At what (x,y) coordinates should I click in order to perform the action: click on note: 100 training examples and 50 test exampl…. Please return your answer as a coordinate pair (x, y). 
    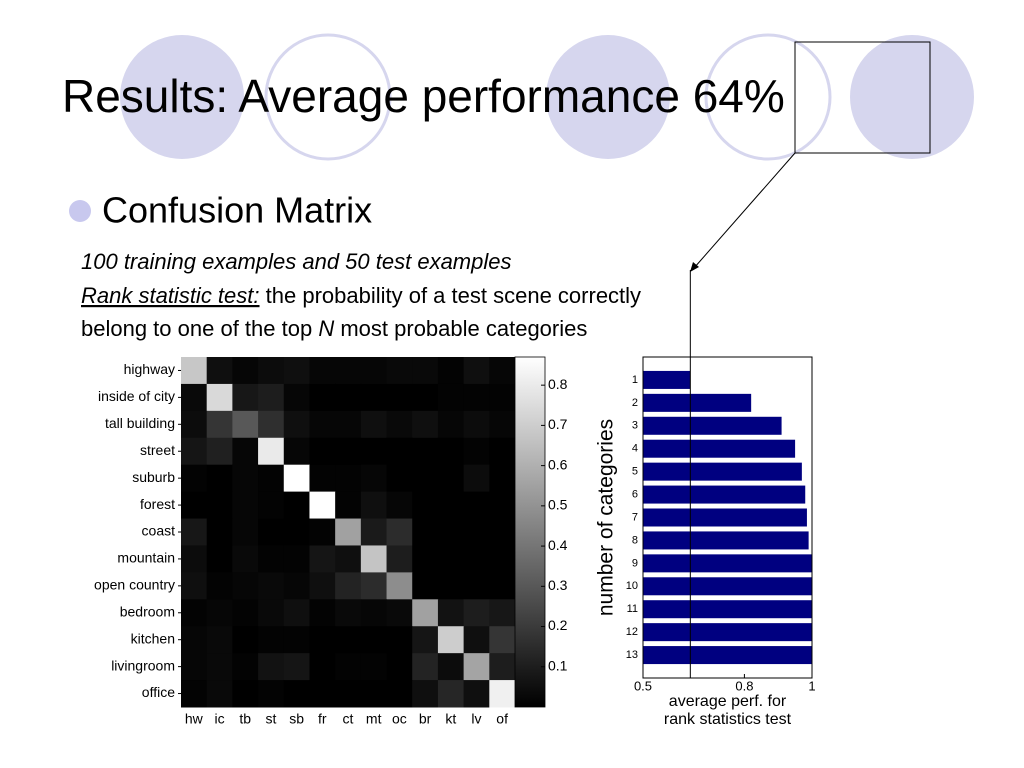
    Looking at the image, I should click on (296, 261).